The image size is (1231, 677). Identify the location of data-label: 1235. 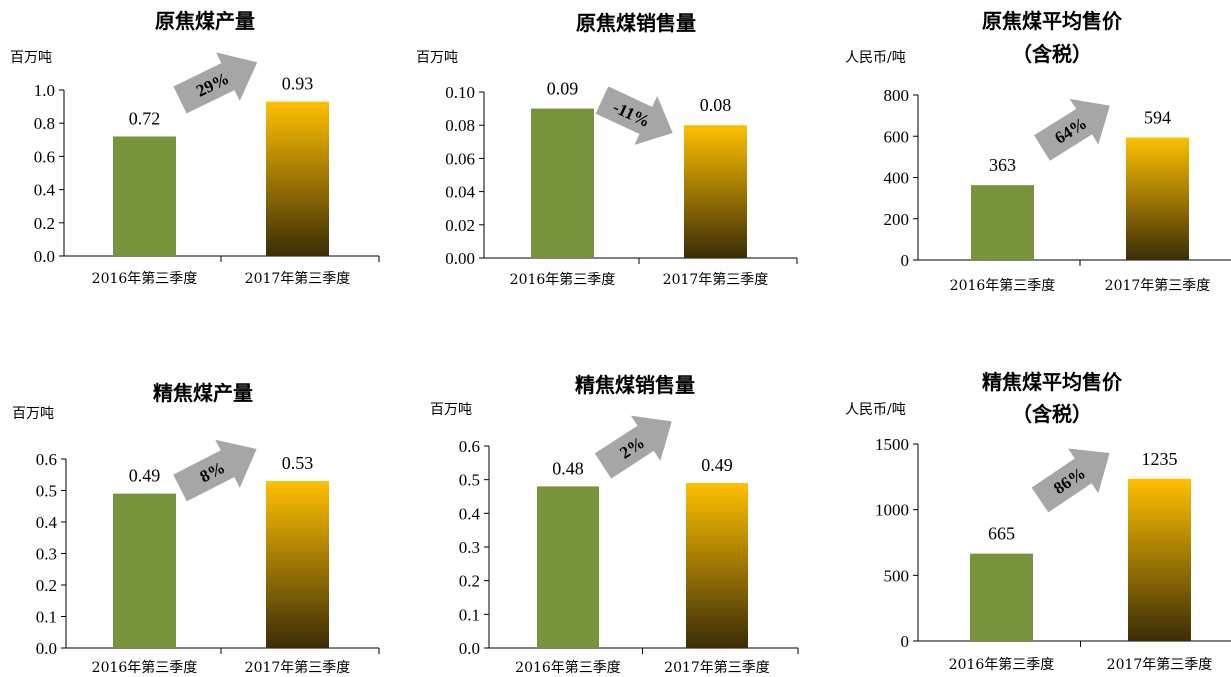
(1160, 459).